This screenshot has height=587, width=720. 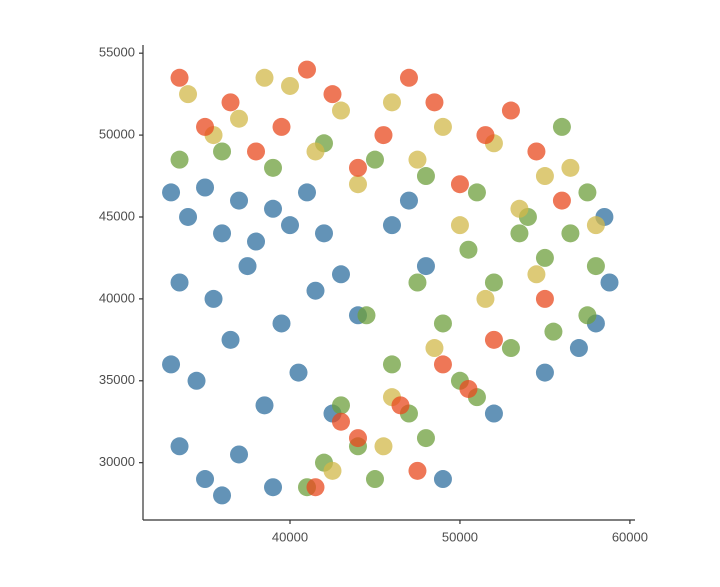 I want to click on y-tick-label: 50000, so click(x=117, y=134).